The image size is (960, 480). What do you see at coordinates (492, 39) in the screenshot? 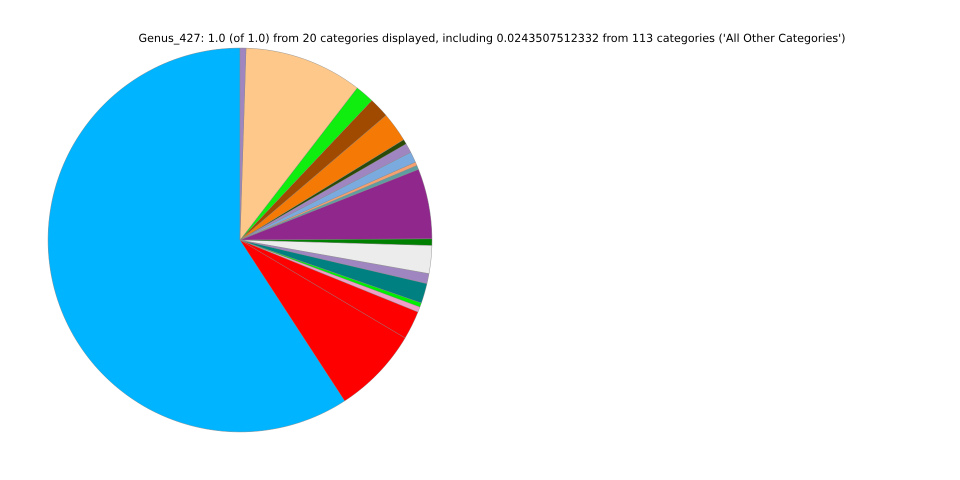
I see `text: Genus_427: 1.0 (of 1.0) from 20 categories displayed, including 0.0243507512332 from 113 categories ('All Other Categories')` at bounding box center [492, 39].